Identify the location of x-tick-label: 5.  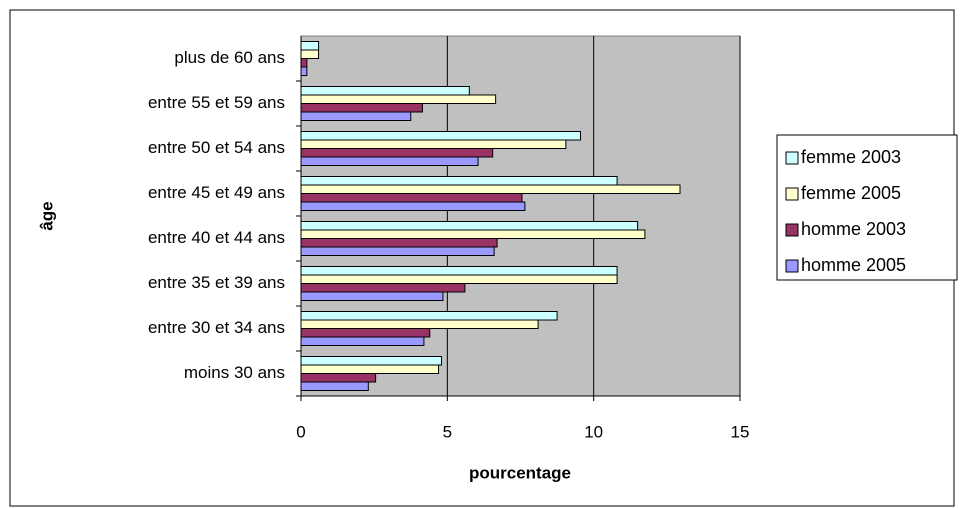
(447, 431).